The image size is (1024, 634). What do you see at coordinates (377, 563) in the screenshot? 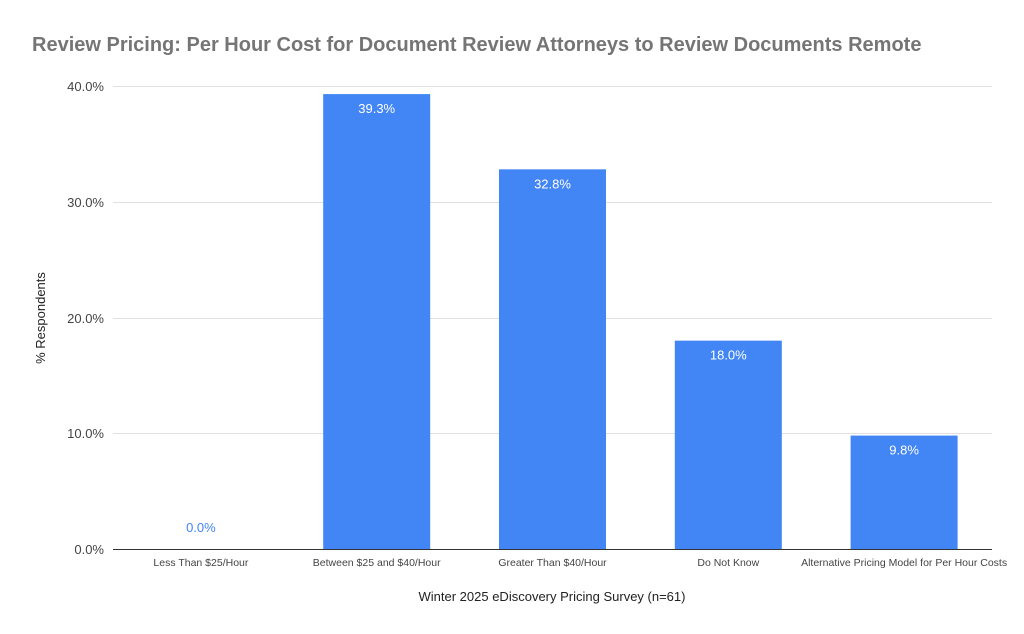
I see `x-tick-label: Between $25 and $40/Hour` at bounding box center [377, 563].